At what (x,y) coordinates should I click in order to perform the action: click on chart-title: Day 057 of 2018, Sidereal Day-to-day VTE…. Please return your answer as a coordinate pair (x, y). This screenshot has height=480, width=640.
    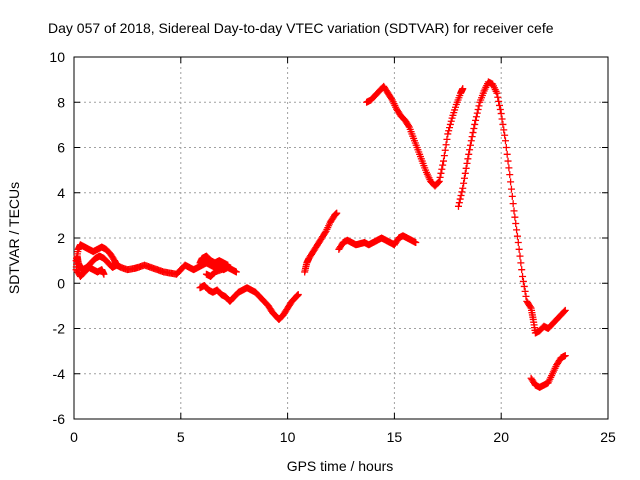
    Looking at the image, I should click on (301, 28).